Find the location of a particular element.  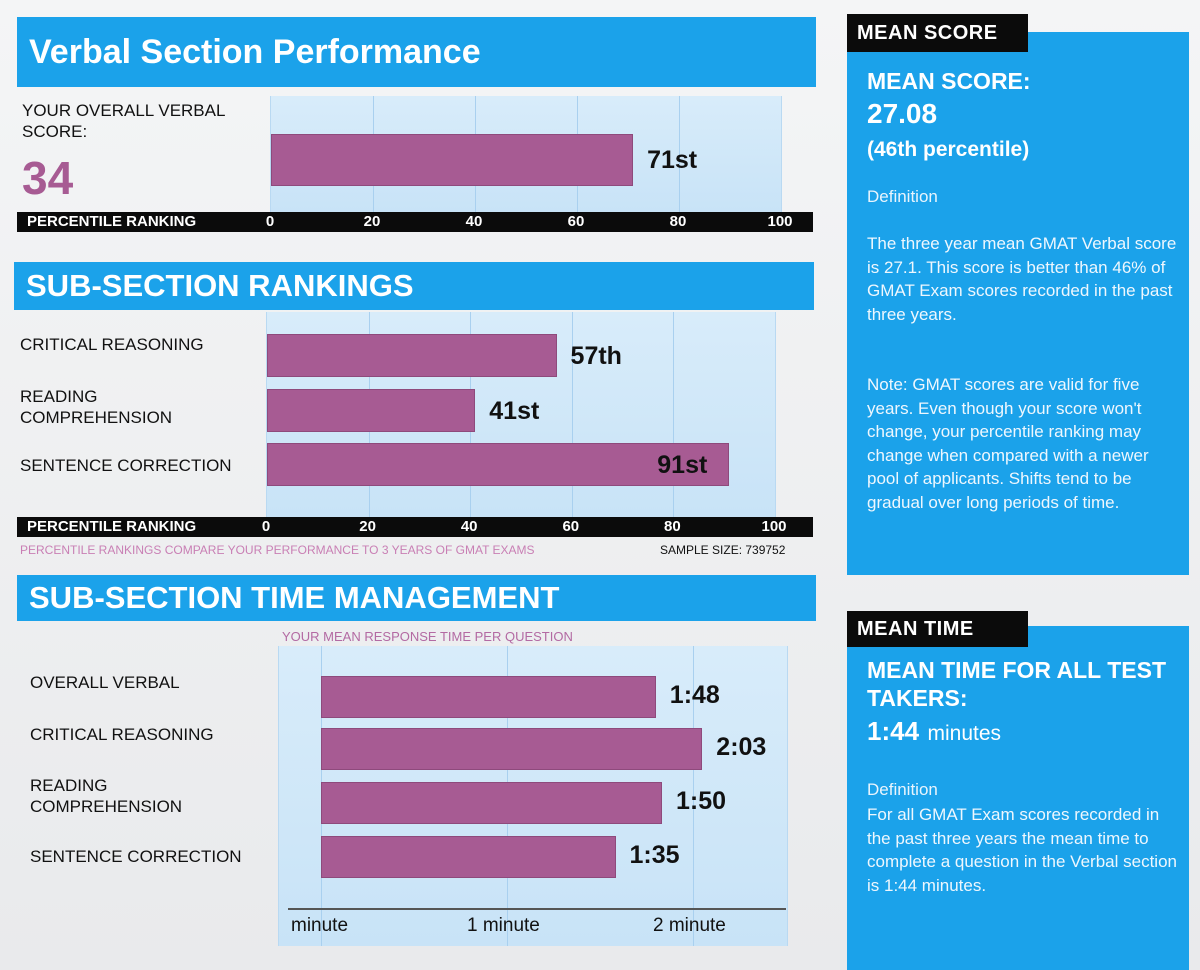

mean-score-value: 27.08 is located at coordinates (902, 113).